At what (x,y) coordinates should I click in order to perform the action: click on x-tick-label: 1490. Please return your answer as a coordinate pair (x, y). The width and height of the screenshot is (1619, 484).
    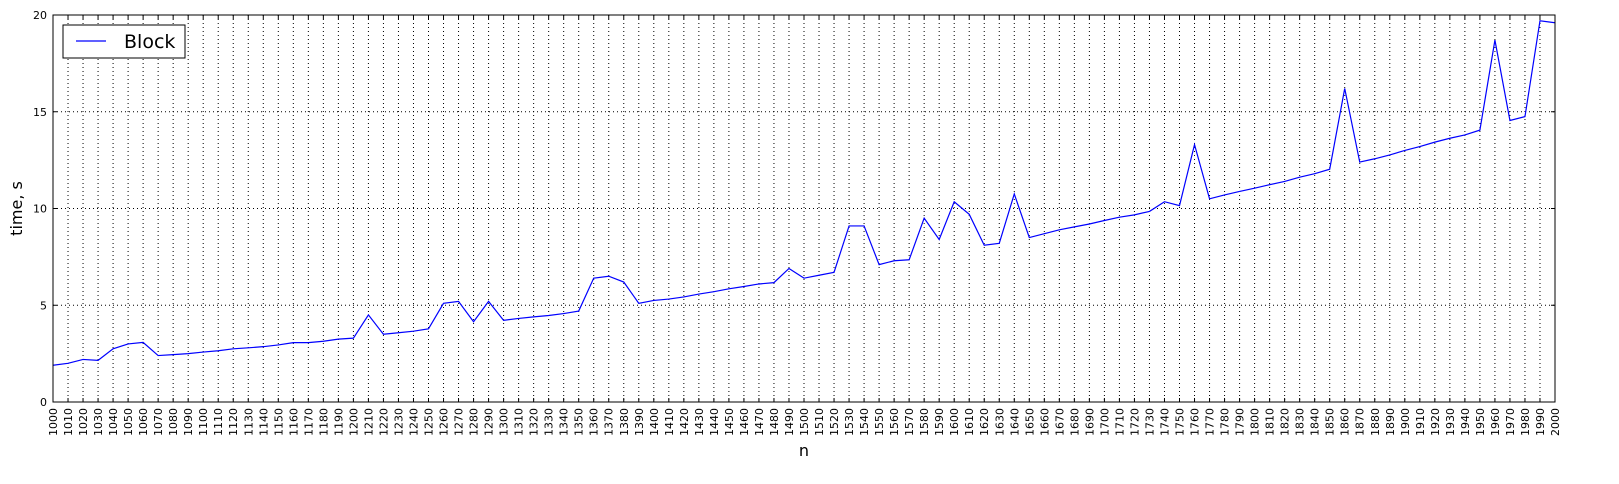
    Looking at the image, I should click on (789, 422).